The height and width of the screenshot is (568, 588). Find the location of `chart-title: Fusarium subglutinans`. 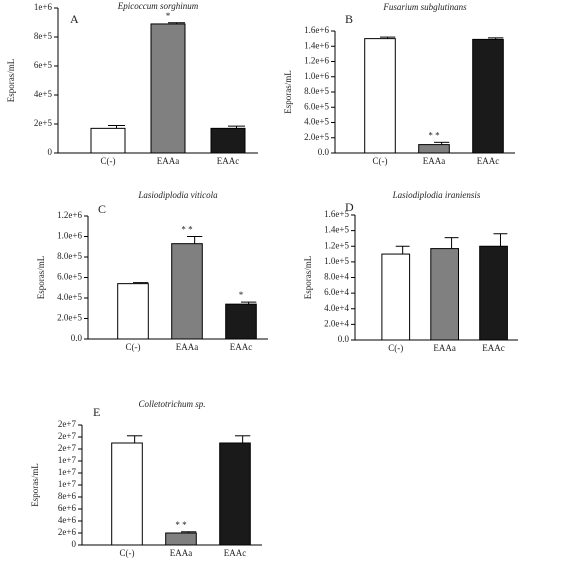

chart-title: Fusarium subglutinans is located at coordinates (424, 7).